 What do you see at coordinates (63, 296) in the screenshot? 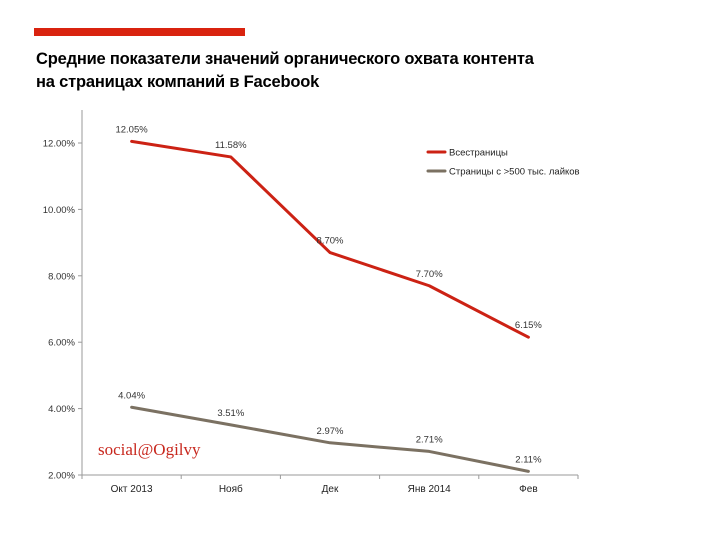
I see `y-axis-group: 2.00% 4.00% 6.00% 8.00% 10.00% 12.00%` at bounding box center [63, 296].